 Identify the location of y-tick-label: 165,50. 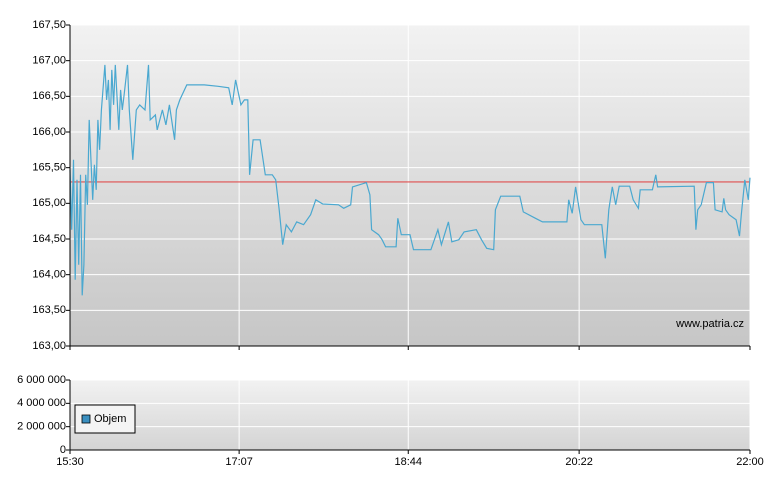
(49, 168).